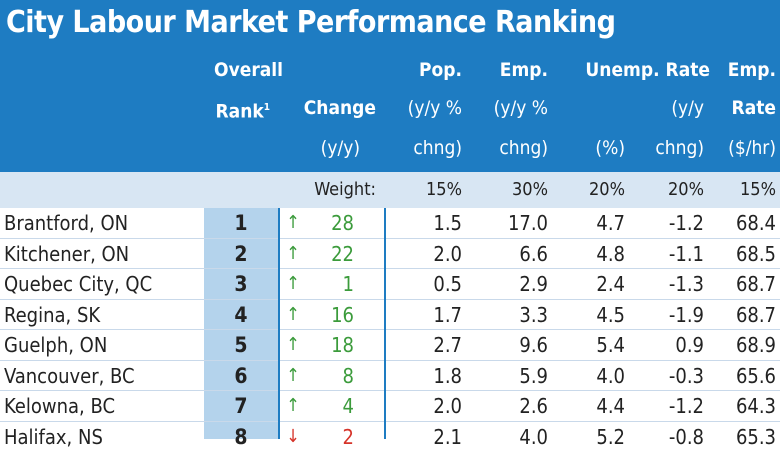 The height and width of the screenshot is (452, 780). I want to click on header-unemp-rate: Unemp. Rate, so click(647, 70).